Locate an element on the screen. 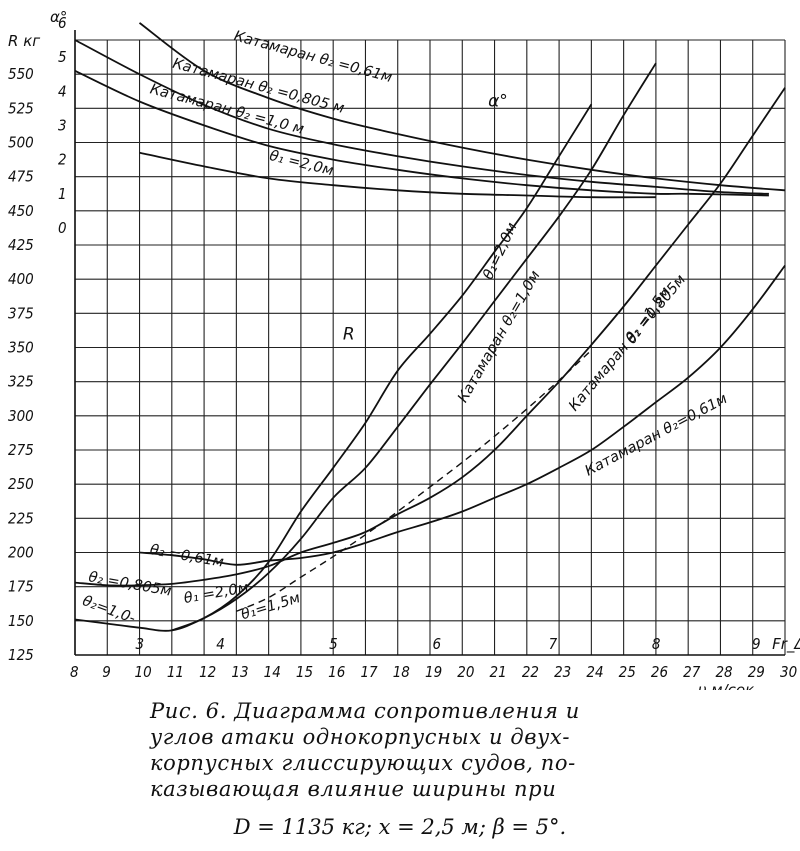 The height and width of the screenshot is (851, 800). x-tick-label: 22 is located at coordinates (530, 672).